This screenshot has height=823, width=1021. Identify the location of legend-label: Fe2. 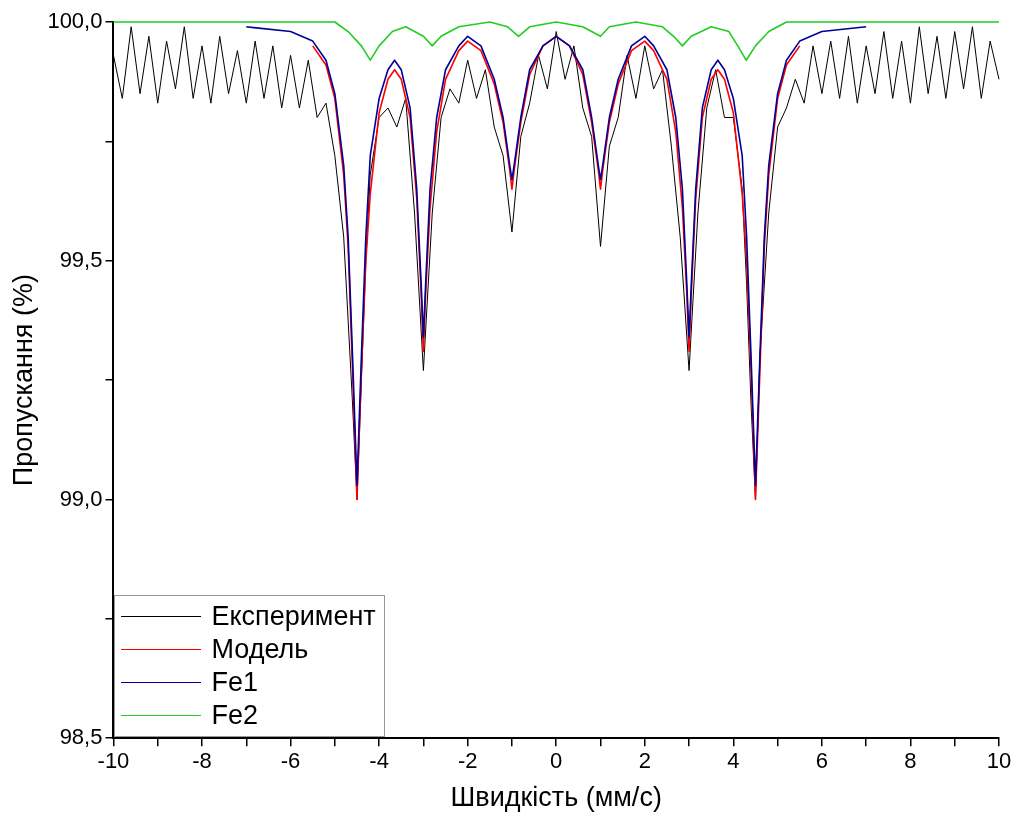
(234, 716).